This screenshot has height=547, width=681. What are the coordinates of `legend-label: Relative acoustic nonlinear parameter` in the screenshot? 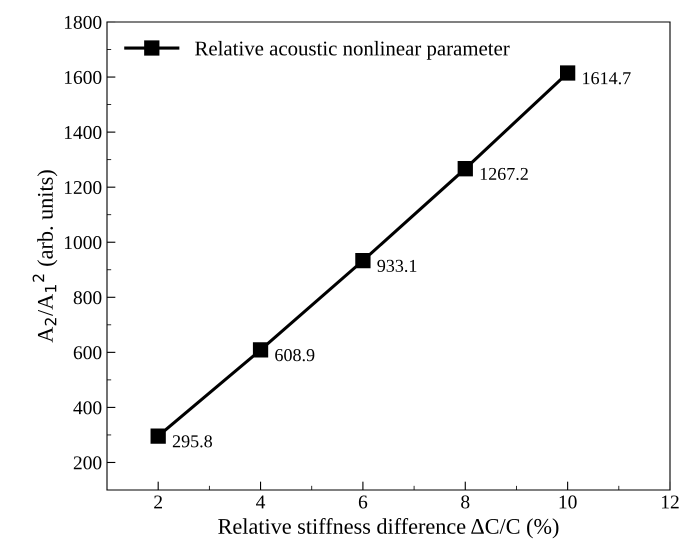 It's located at (352, 50).